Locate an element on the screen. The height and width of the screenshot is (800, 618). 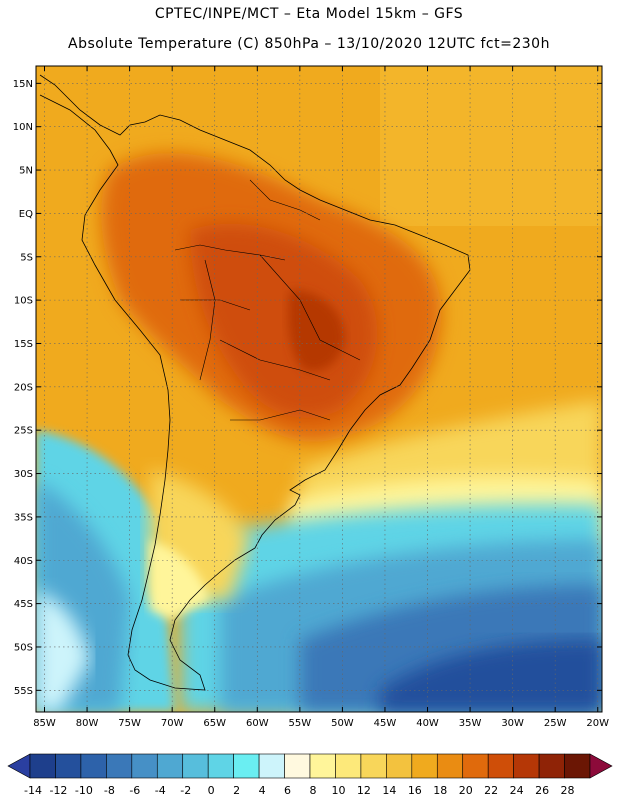
lat-label: 10S is located at coordinates (23, 301).